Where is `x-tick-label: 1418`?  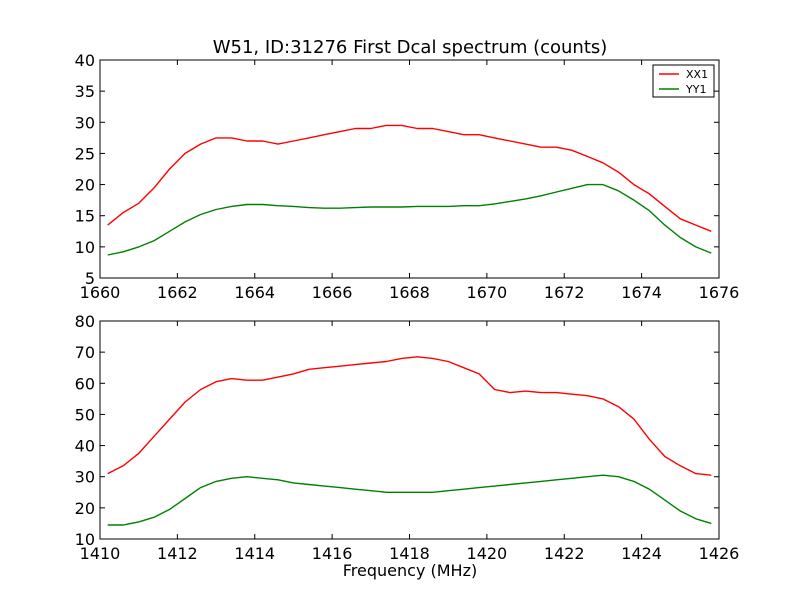 x-tick-label: 1418 is located at coordinates (409, 553).